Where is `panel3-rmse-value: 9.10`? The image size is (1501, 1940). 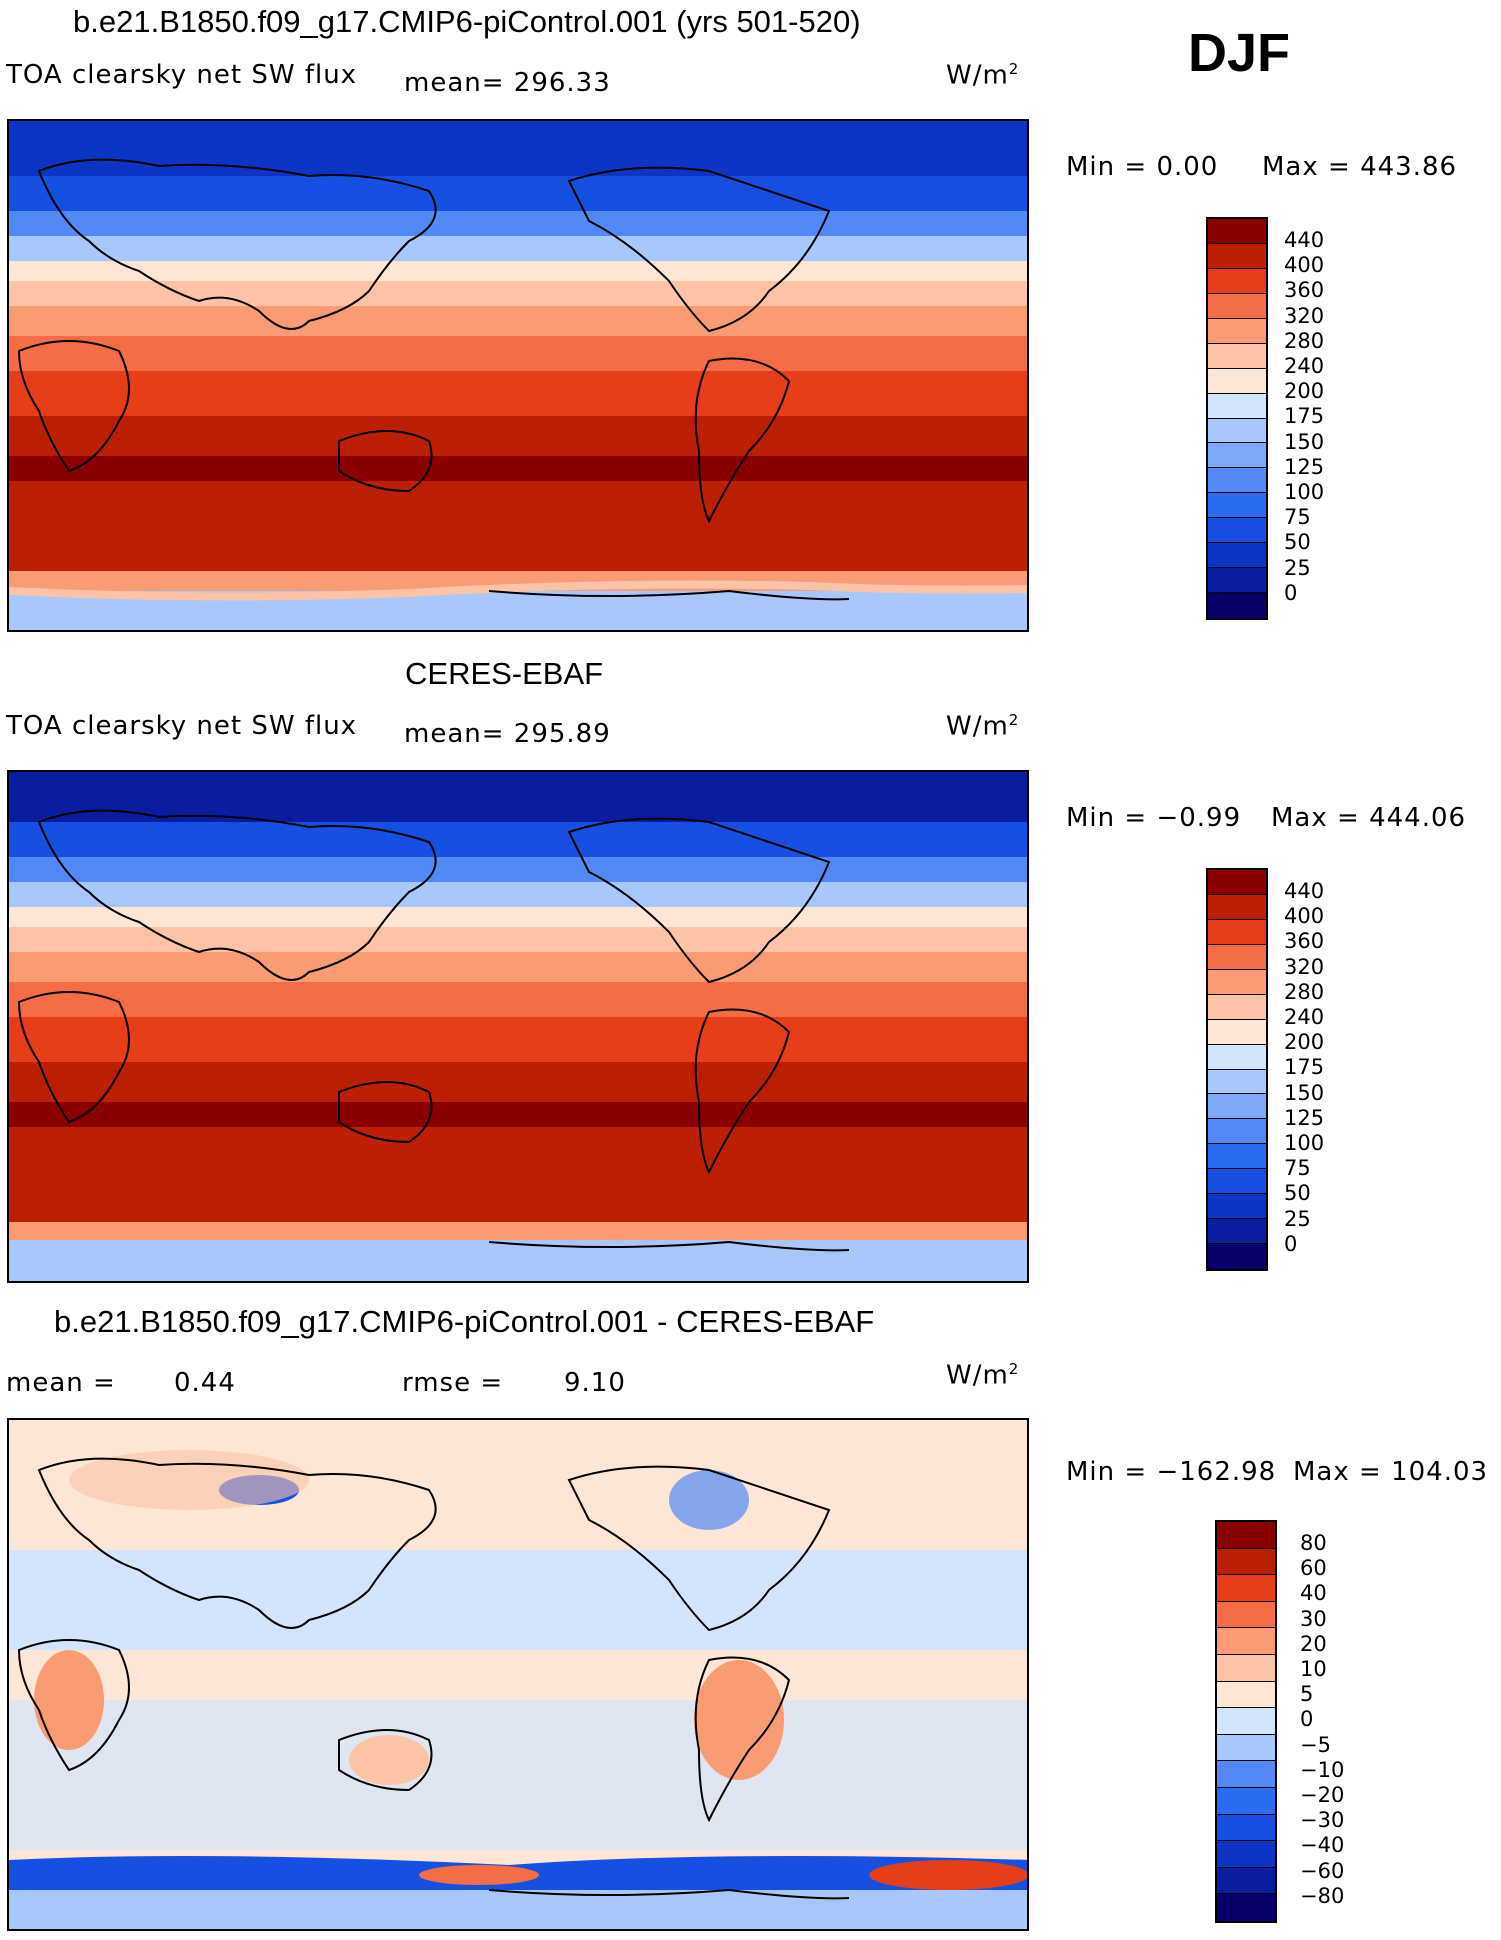
panel3-rmse-value: 9.10 is located at coordinates (595, 1383).